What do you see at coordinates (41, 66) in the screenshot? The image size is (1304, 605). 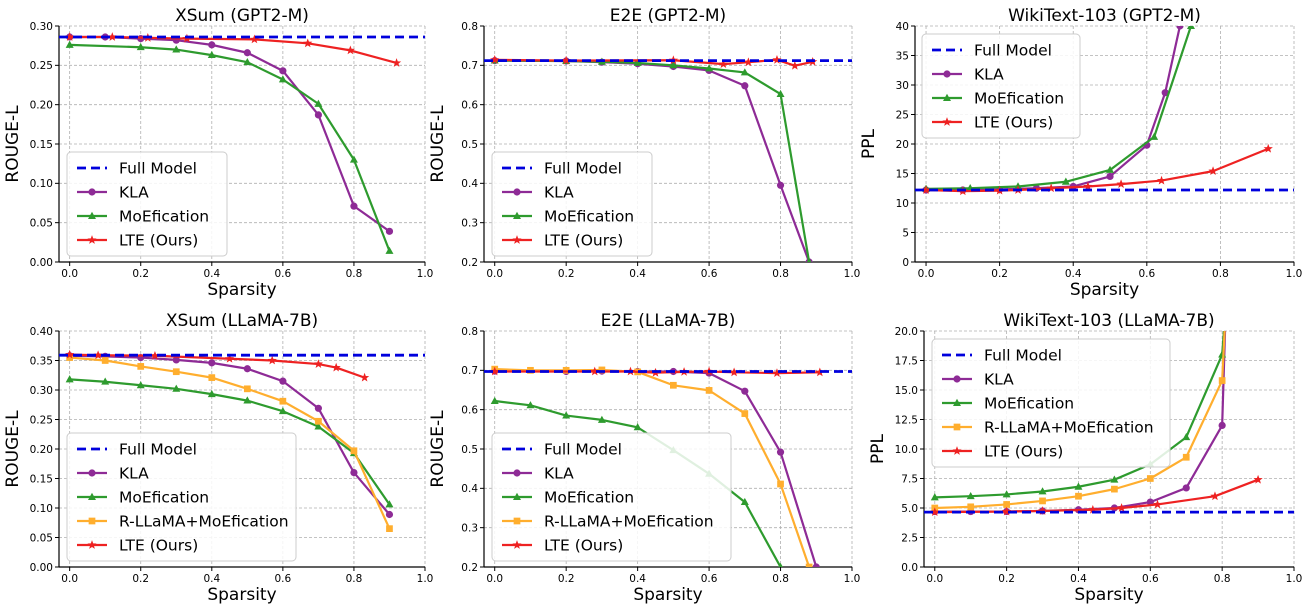 I see `y-tick-label: 0.25` at bounding box center [41, 66].